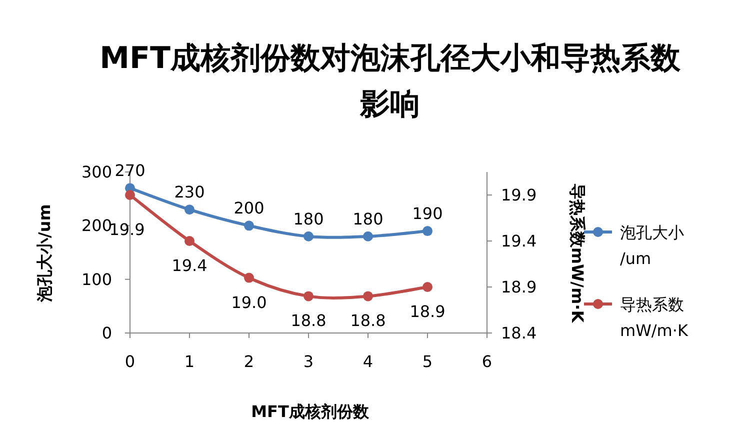 The width and height of the screenshot is (749, 448). Describe the element at coordinates (310, 411) in the screenshot. I see `x-axis-title: MFT成核剂份数` at that location.